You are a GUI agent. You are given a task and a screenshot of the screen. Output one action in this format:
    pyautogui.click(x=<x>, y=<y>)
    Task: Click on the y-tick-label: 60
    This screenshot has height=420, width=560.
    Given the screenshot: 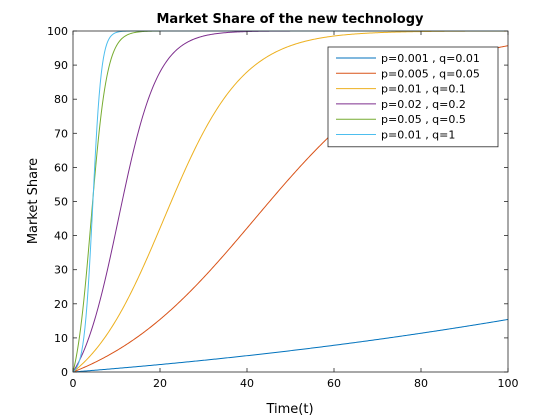 What is the action you would take?
    pyautogui.click(x=61, y=167)
    